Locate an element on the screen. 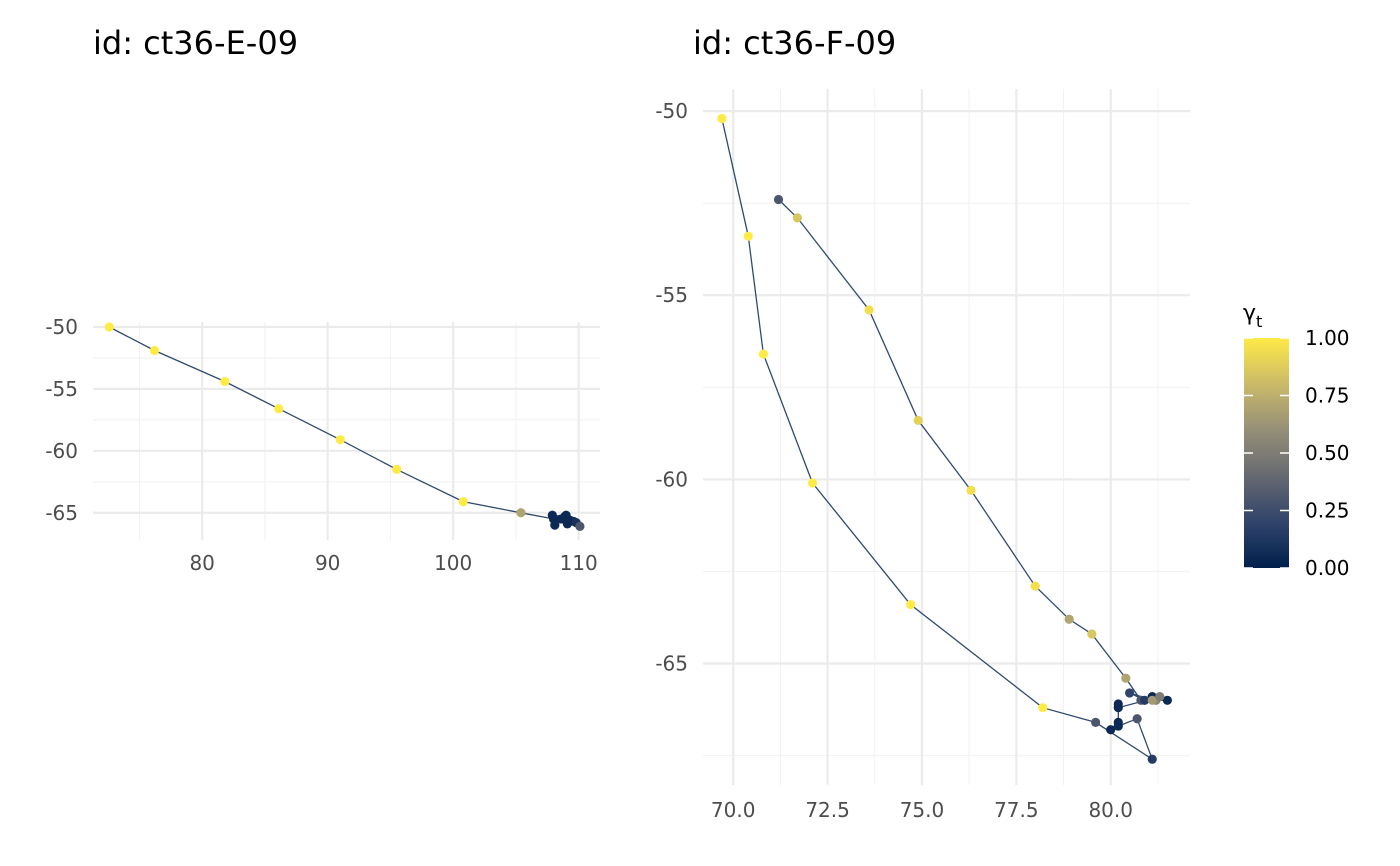 The width and height of the screenshot is (1400, 866). x-tick-labels: 70.0 72.5 75.0 77.5 80.0 is located at coordinates (922, 810).